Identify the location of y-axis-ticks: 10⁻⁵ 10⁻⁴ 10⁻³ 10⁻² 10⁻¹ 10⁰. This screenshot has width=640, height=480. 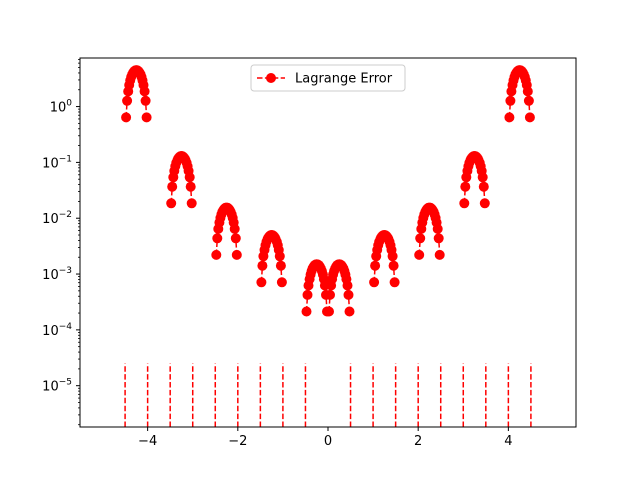
(61, 247).